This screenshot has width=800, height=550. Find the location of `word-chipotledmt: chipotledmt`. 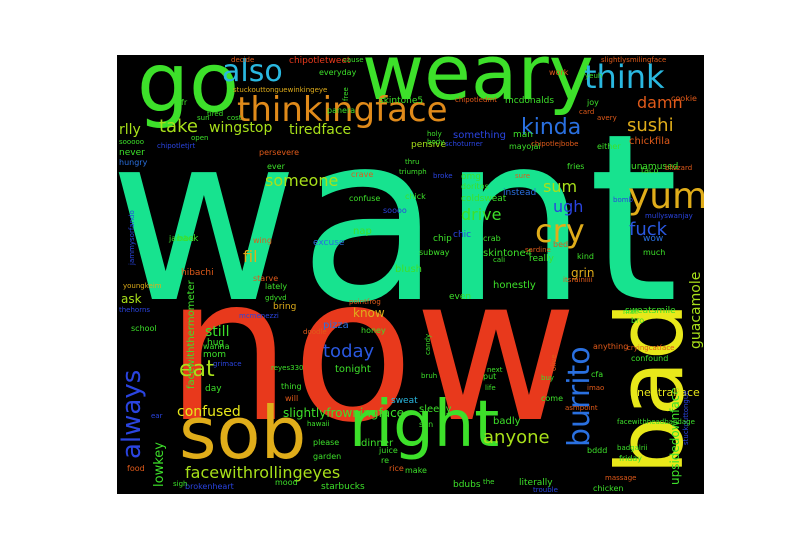

word-chipotledmt: chipotledmt is located at coordinates (476, 100).